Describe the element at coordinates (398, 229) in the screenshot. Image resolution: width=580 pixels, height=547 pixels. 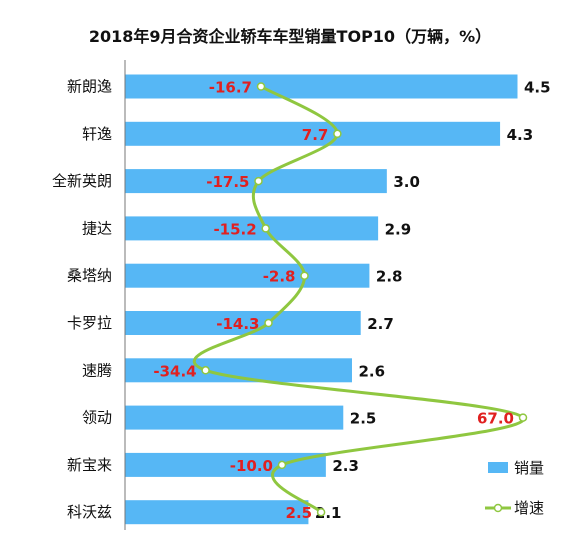
I see `bar-value-label: 2.9` at that location.